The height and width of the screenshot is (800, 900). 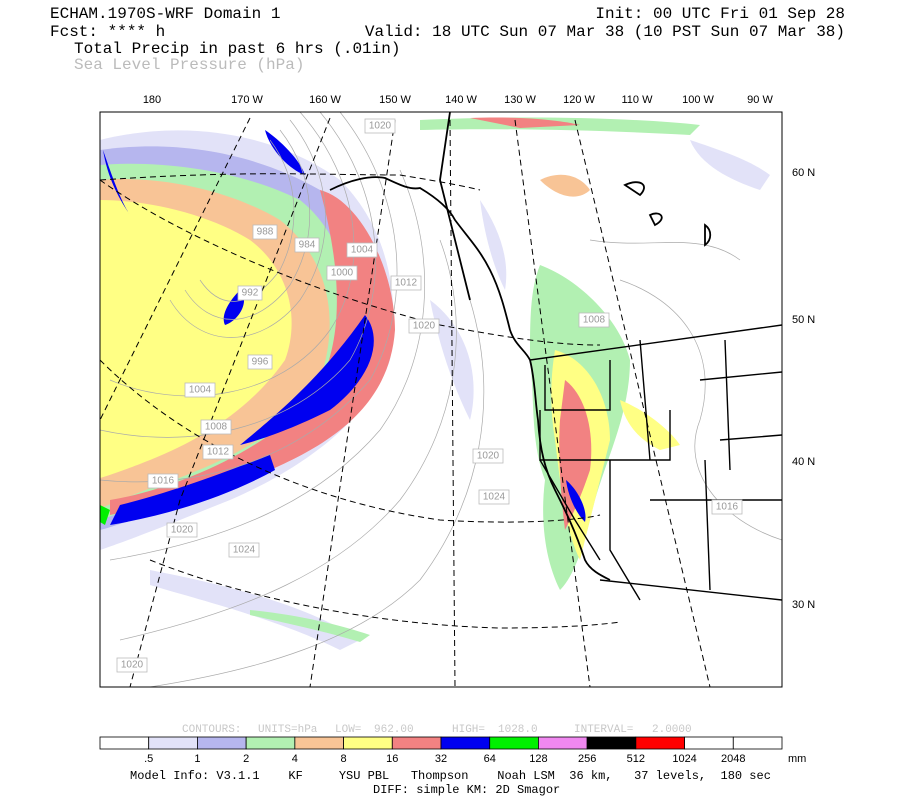 I want to click on lat-label: 30 N, so click(x=803, y=605).